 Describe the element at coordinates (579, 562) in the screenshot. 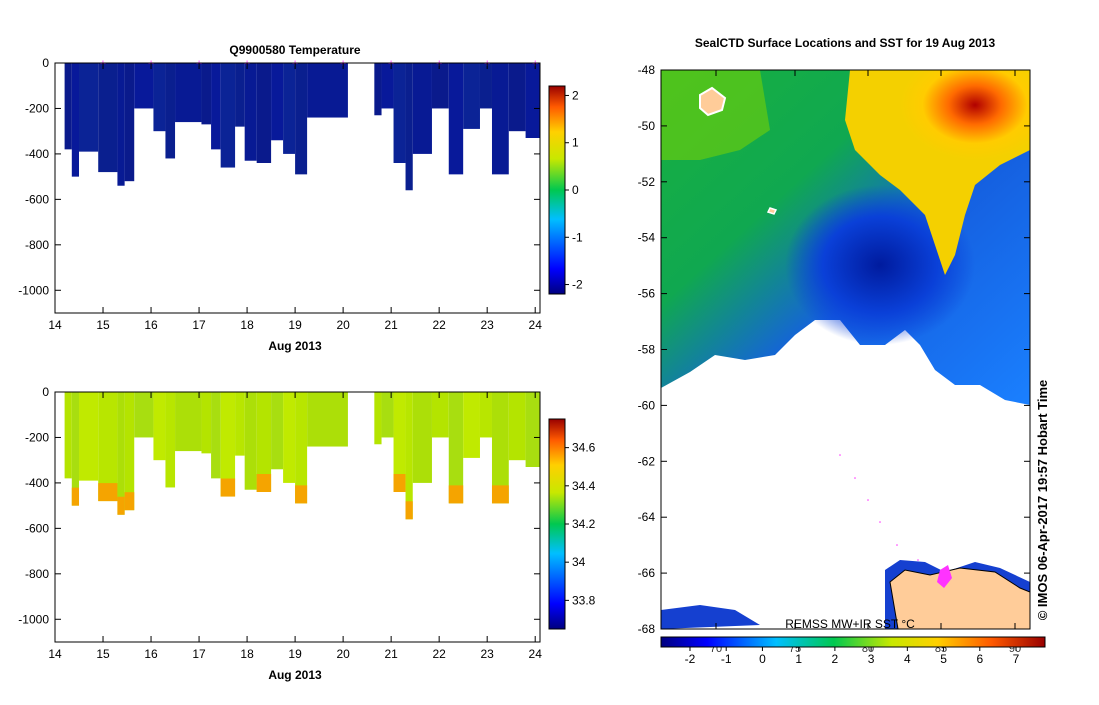

I see `colorbar-tick-label: 34` at that location.